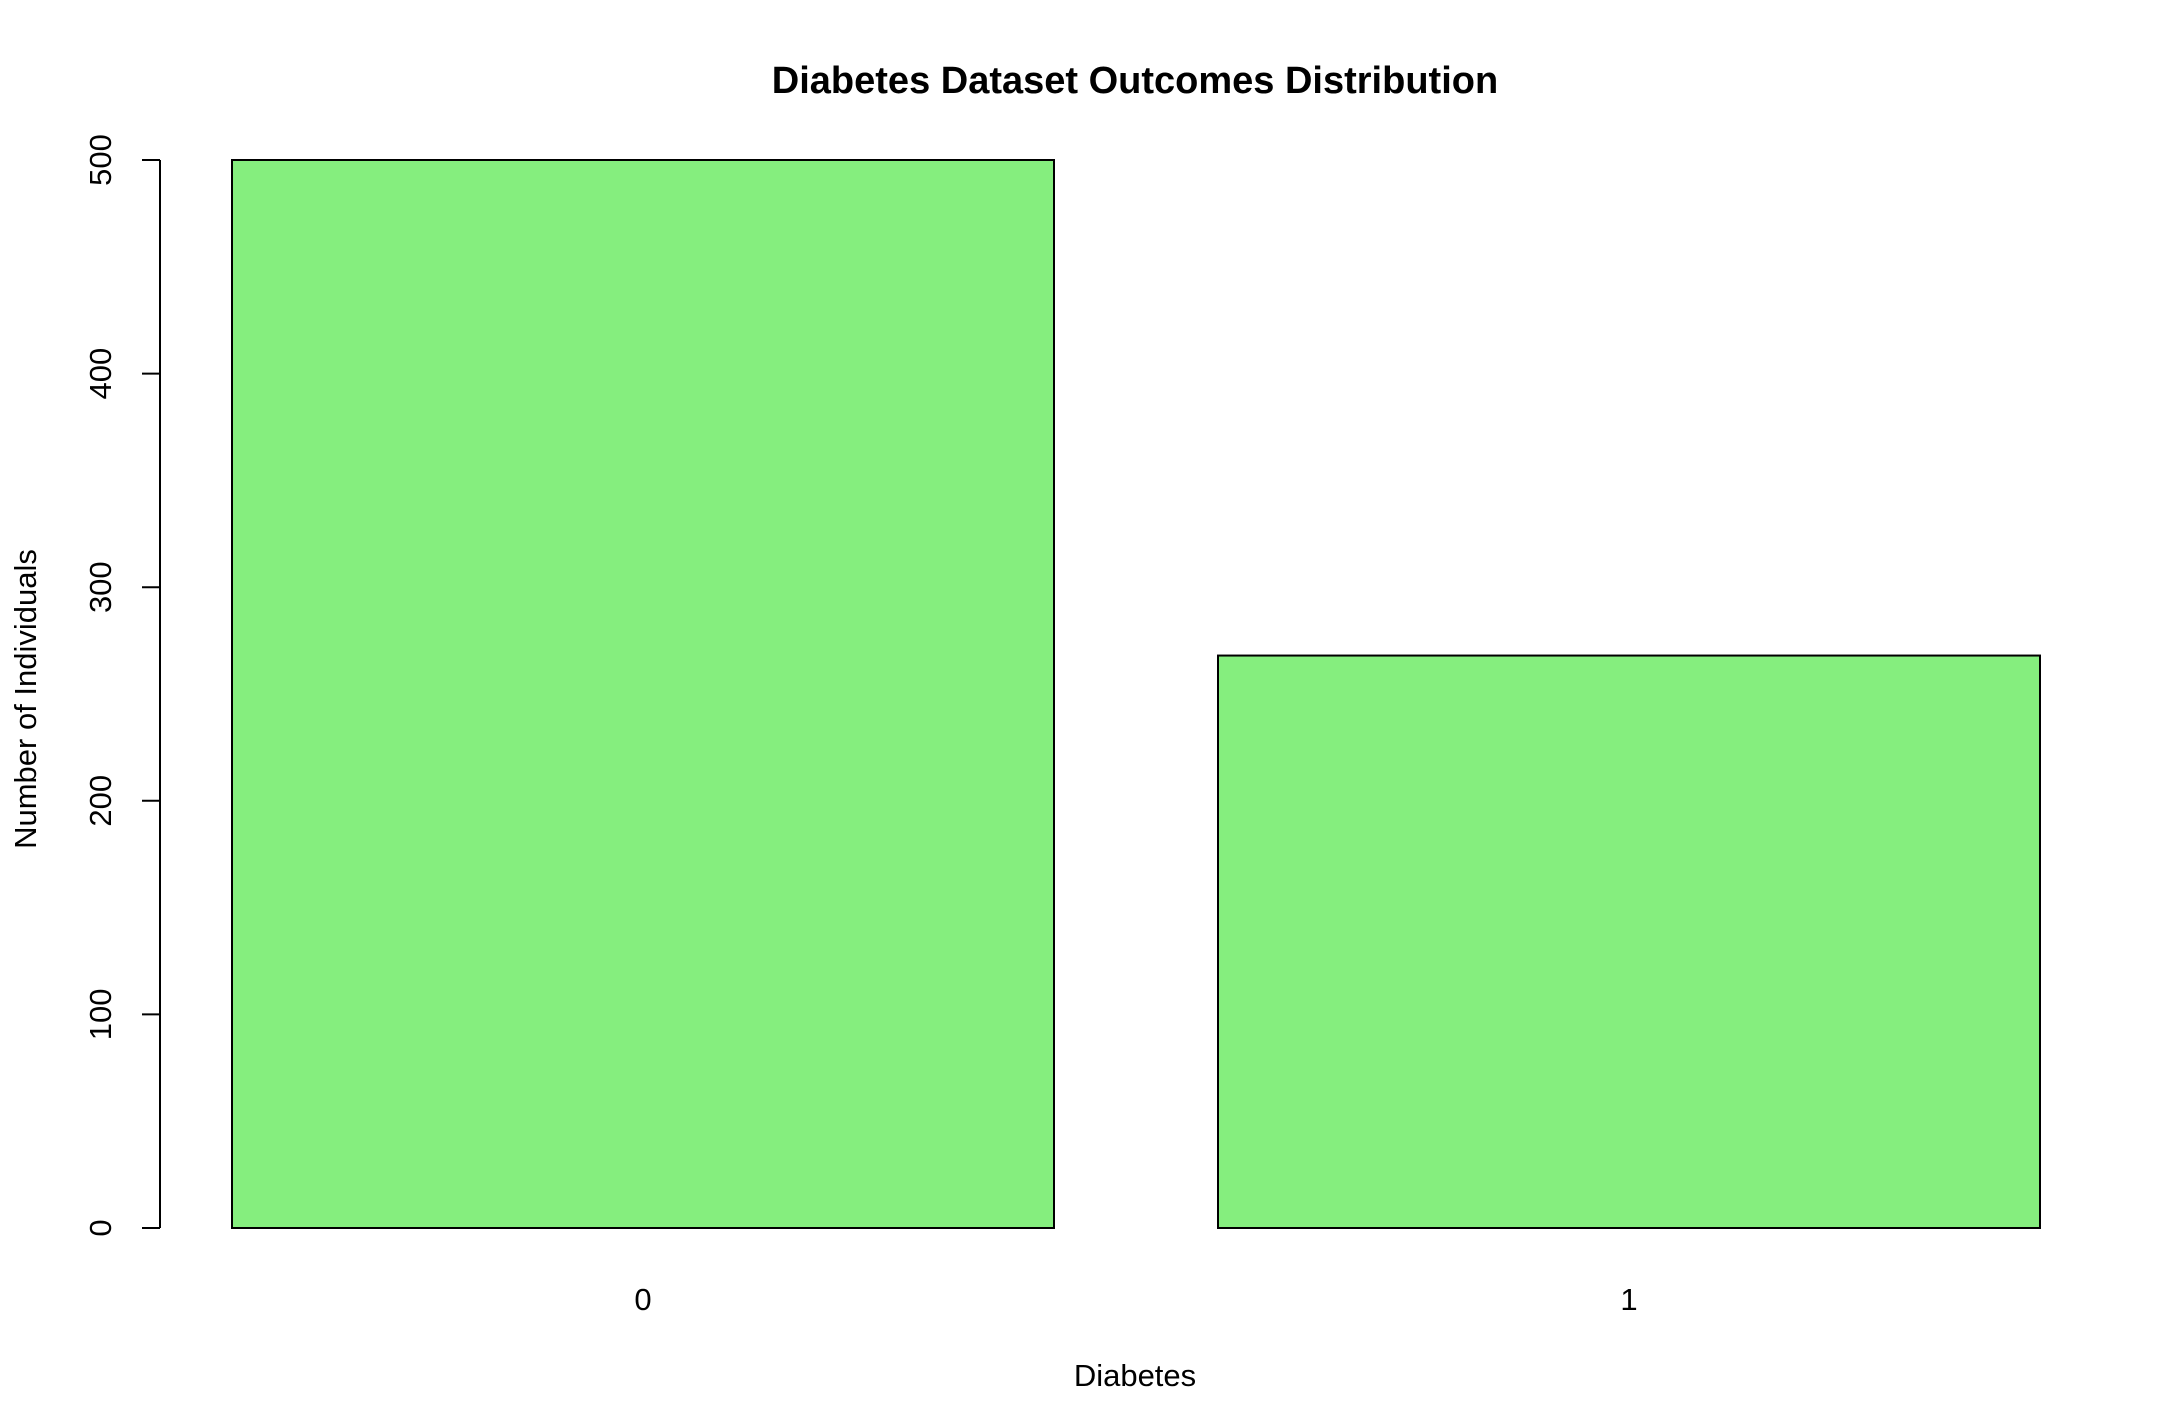 The height and width of the screenshot is (1418, 2164). I want to click on y-axis-label: Number of Individuals, so click(25, 699).